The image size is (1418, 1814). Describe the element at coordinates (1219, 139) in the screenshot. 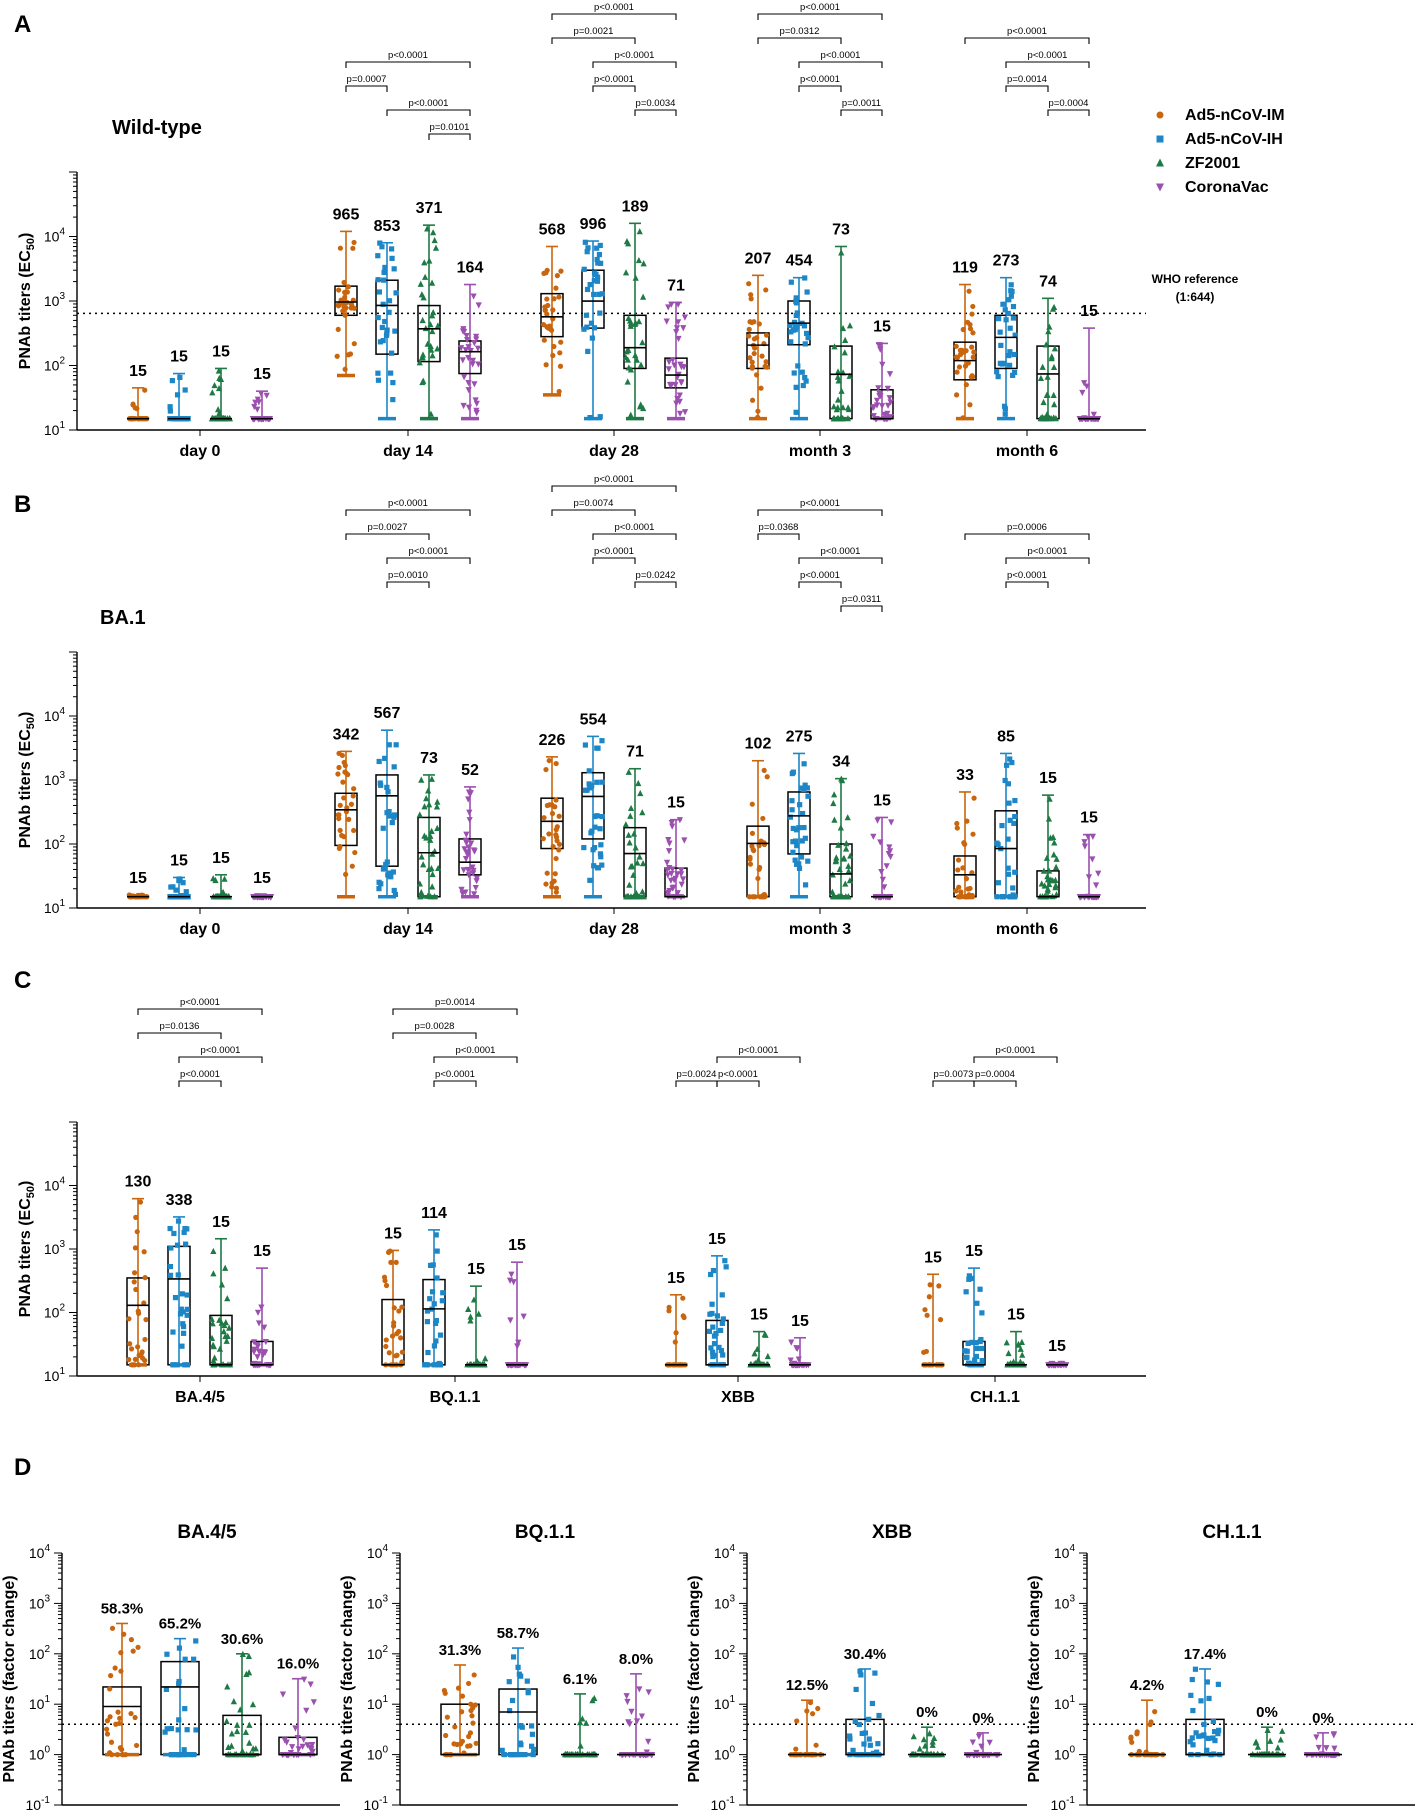

I see `legend-item-IH: Ad5-nCoV-IH` at that location.